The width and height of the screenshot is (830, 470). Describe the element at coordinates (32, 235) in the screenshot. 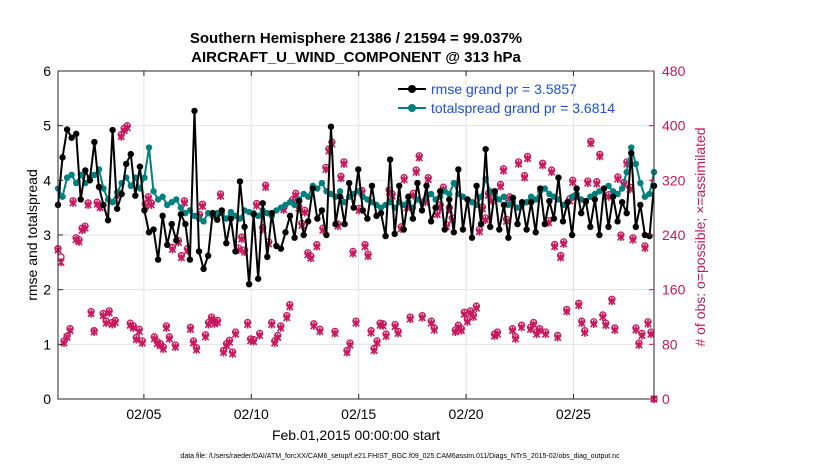

I see `y-axis-left-label: rmse and totalspread` at that location.